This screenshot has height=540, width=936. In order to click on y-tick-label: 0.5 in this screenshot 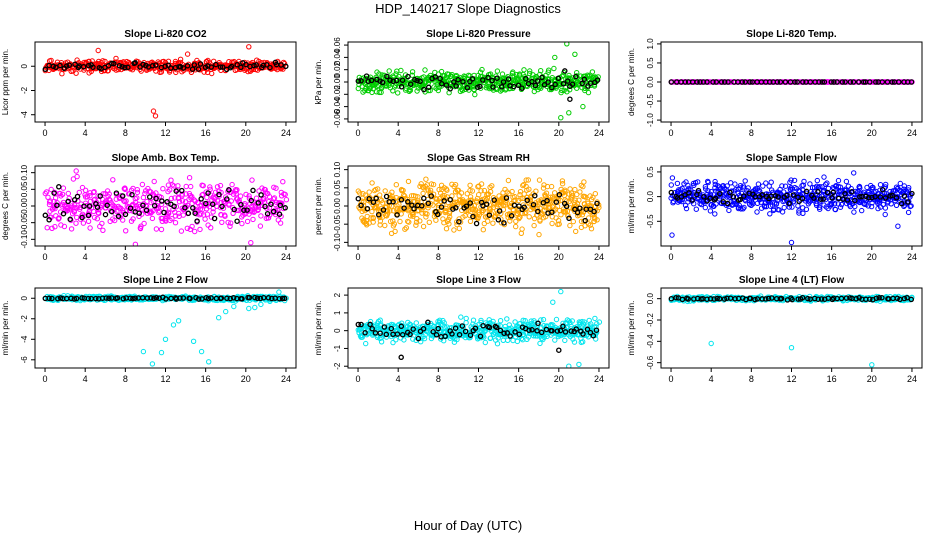, I will do `click(650, 172)`.